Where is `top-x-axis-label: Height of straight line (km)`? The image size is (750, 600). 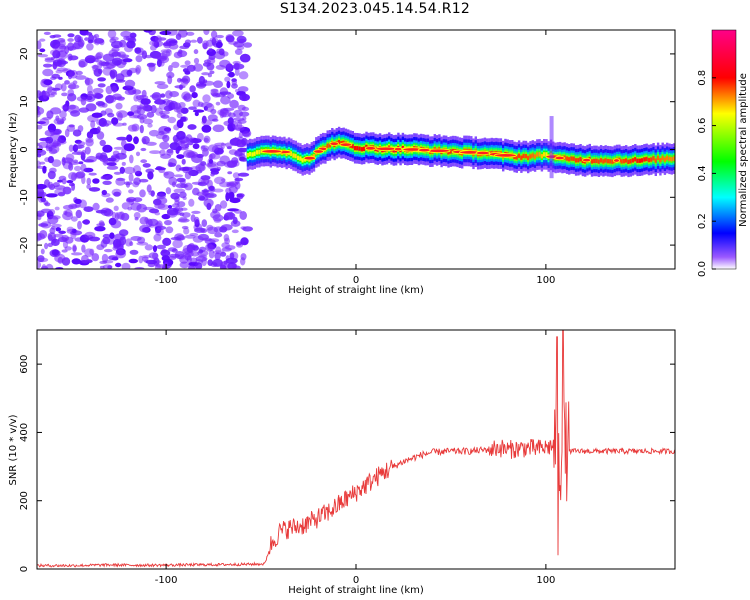 top-x-axis-label: Height of straight line (km) is located at coordinates (356, 290).